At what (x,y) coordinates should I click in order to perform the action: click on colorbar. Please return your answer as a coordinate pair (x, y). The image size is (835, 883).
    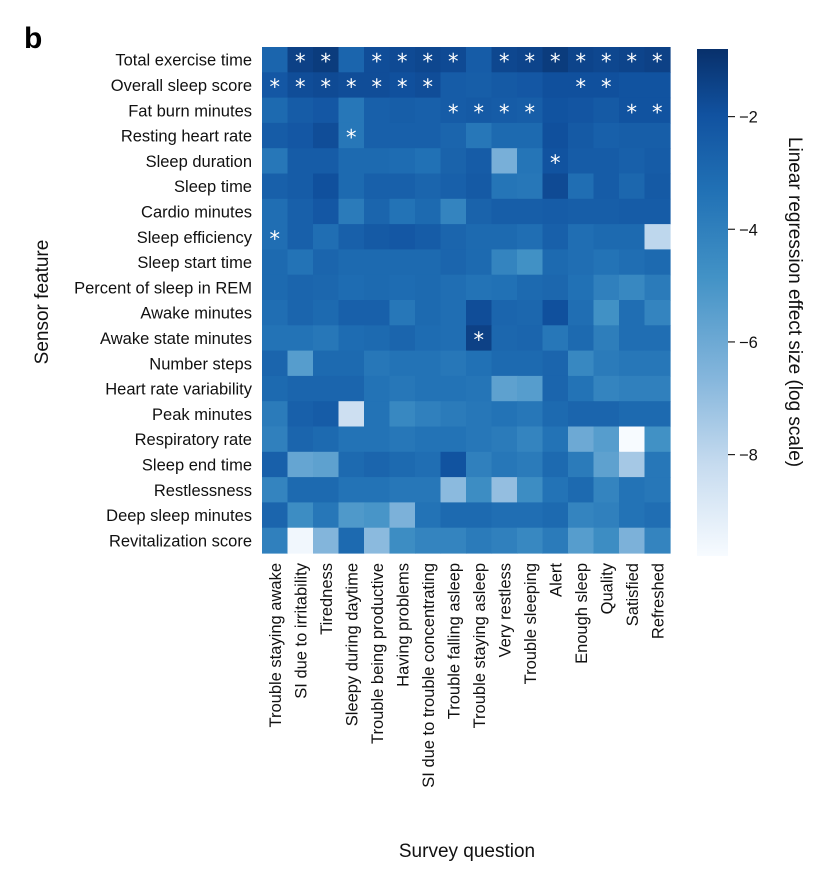
    Looking at the image, I should click on (712, 302).